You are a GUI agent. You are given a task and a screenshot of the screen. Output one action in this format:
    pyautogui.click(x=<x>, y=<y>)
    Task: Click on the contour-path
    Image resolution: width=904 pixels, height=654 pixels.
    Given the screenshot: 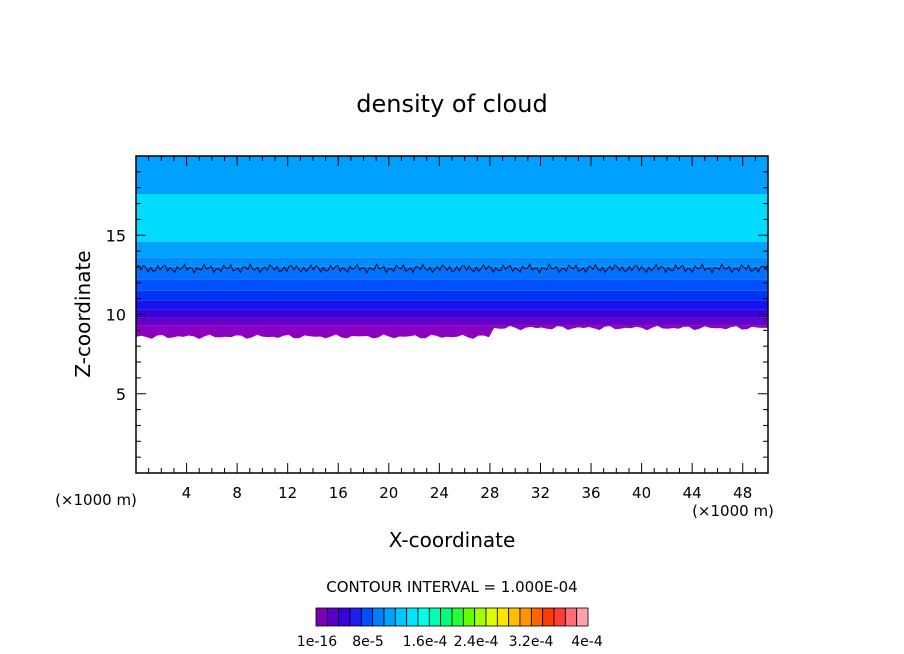 What is the action you would take?
    pyautogui.click(x=452, y=269)
    